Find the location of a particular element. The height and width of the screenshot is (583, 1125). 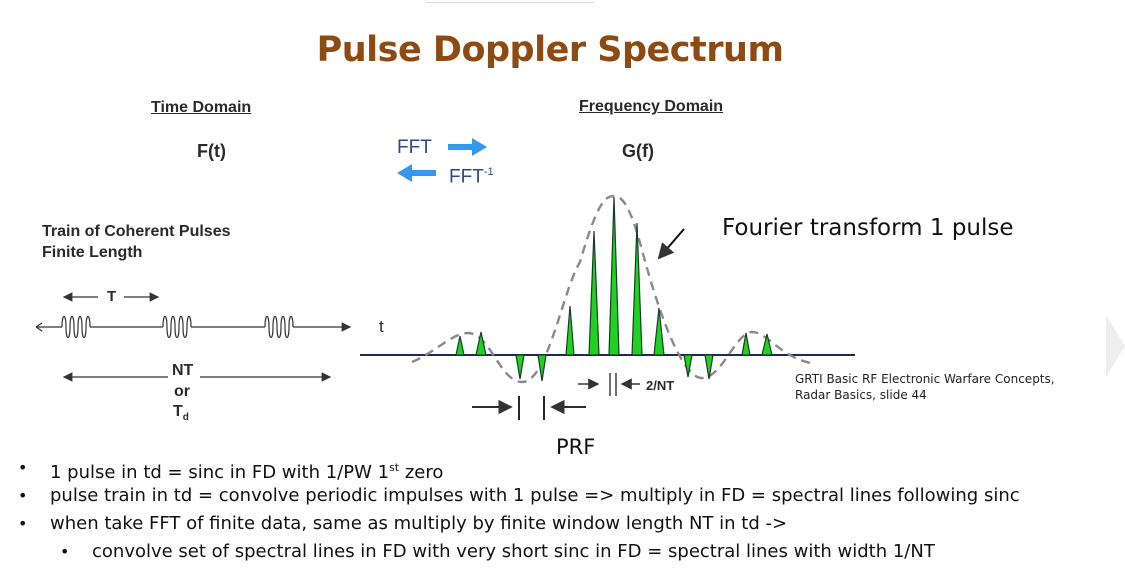

pulse-train-caption-line2: Finite Length is located at coordinates (92, 252).